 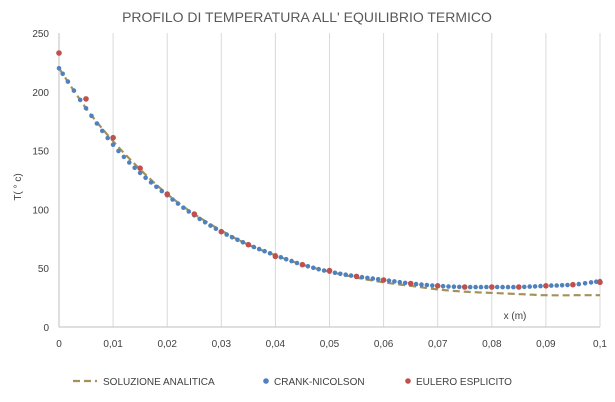 I want to click on x-tick-label: 0,05, so click(x=330, y=344).